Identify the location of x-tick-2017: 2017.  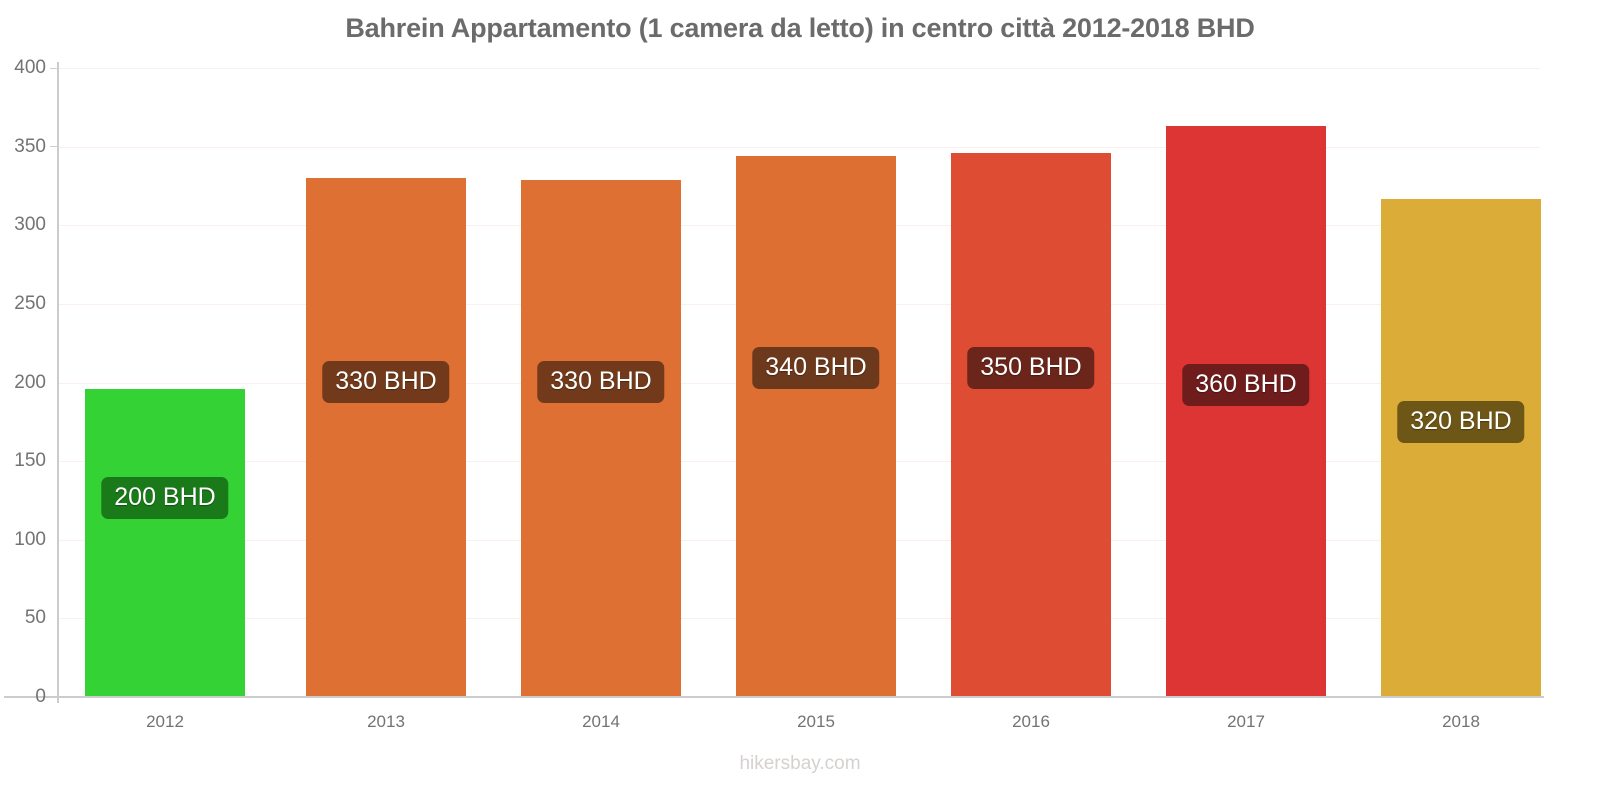
(1246, 721).